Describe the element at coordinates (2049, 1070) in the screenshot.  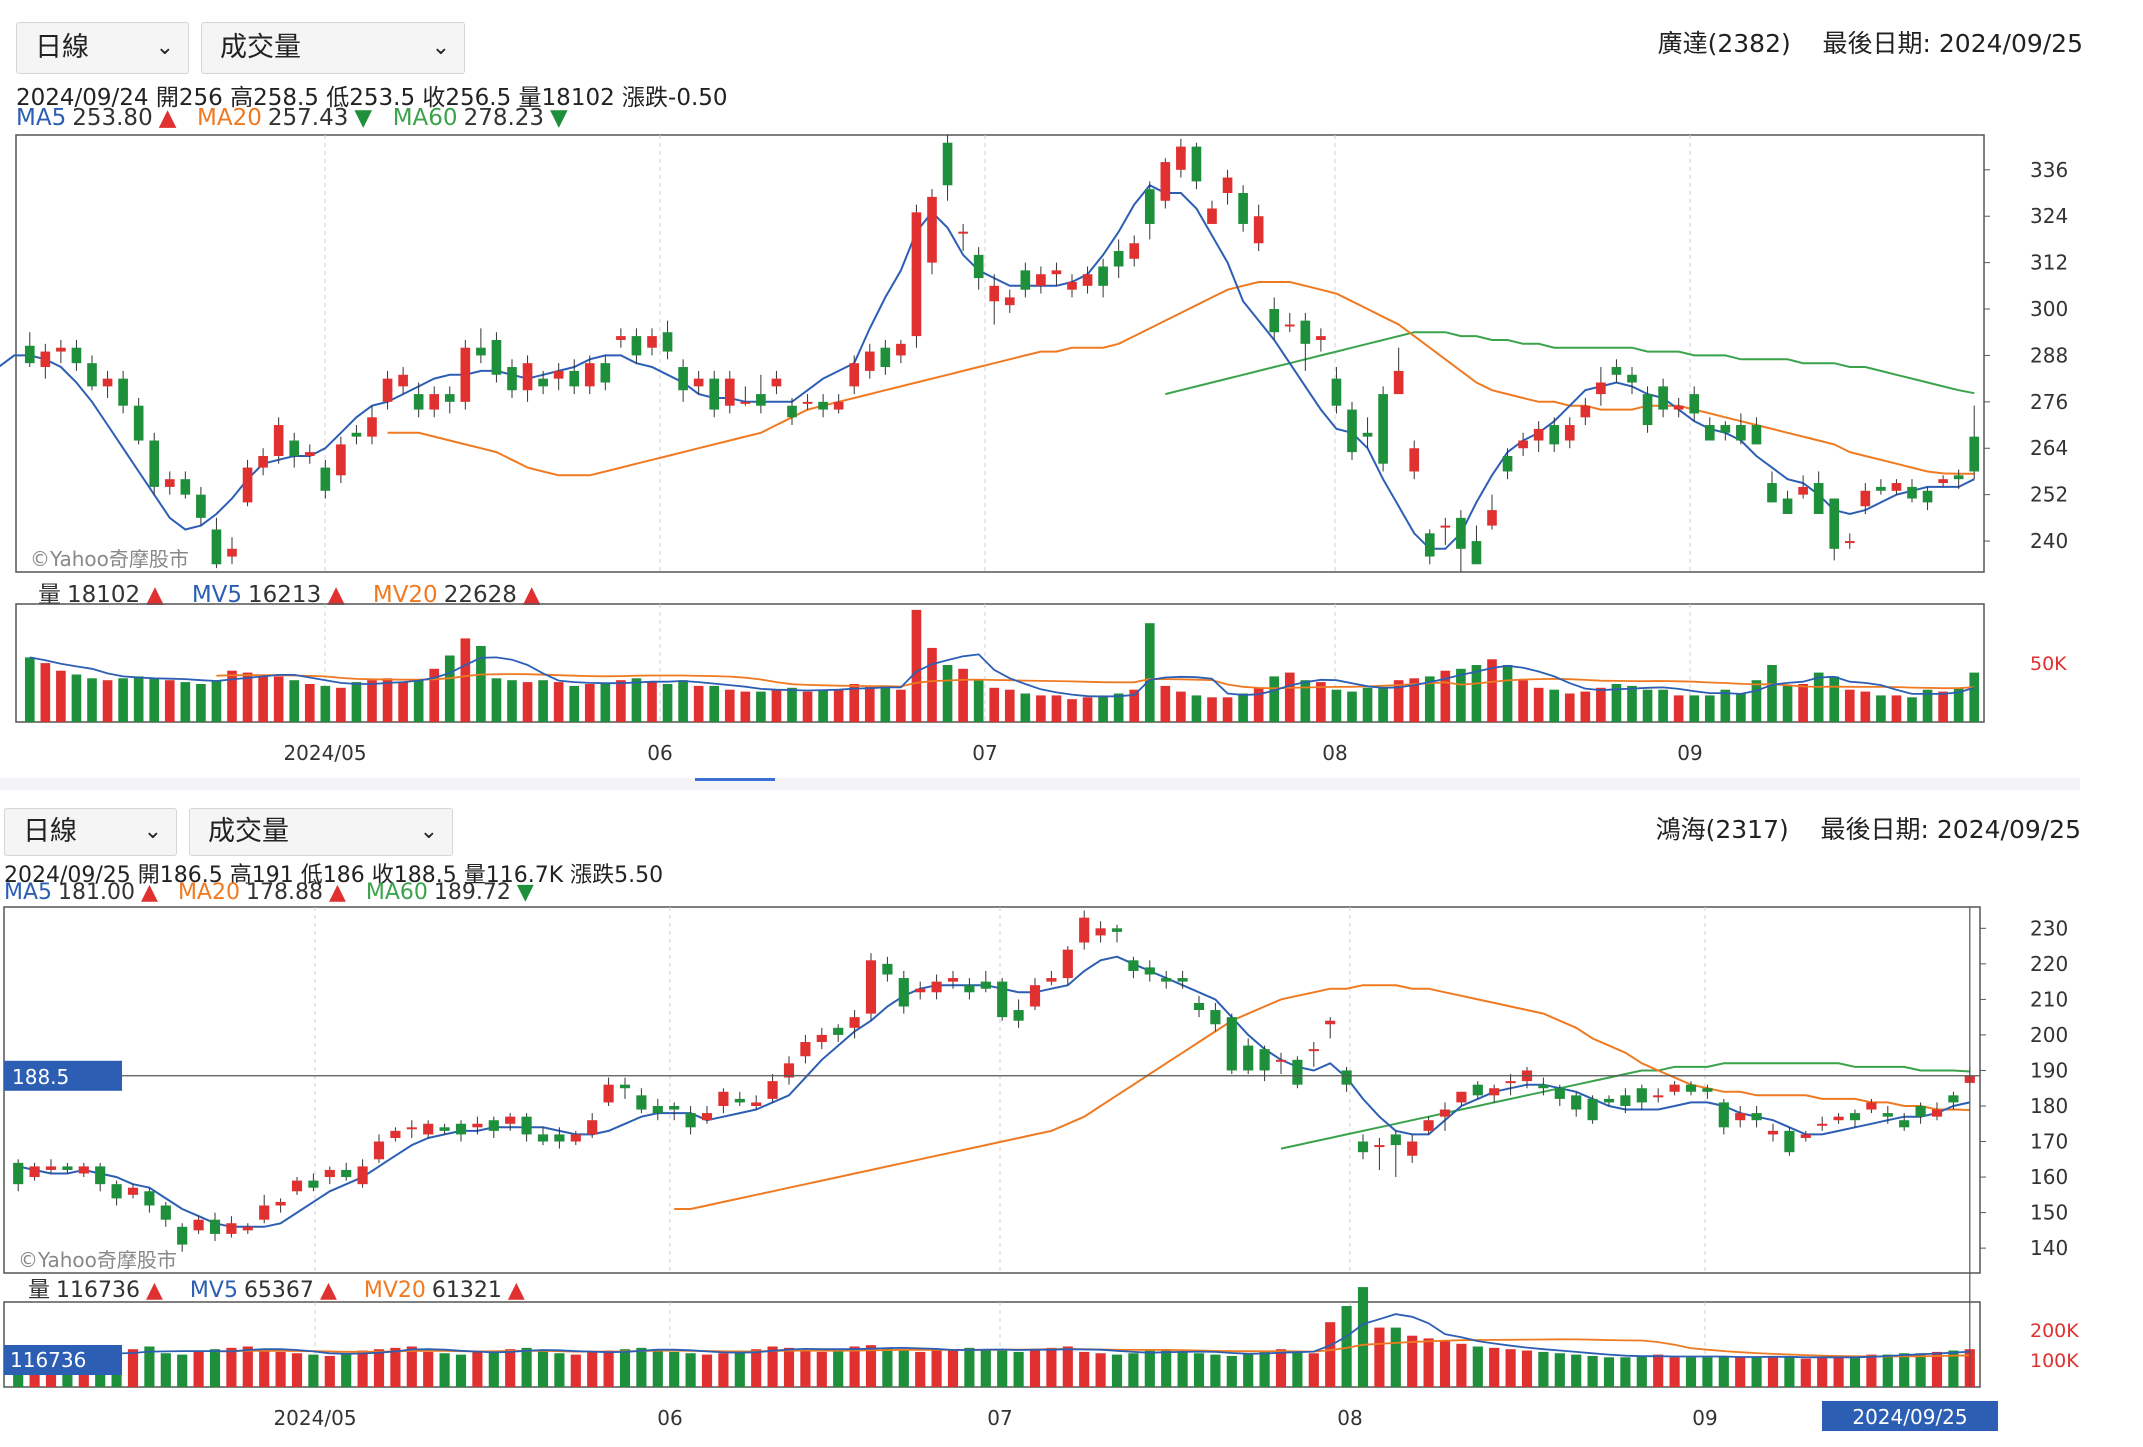
I see `y-tick-label: 190` at that location.